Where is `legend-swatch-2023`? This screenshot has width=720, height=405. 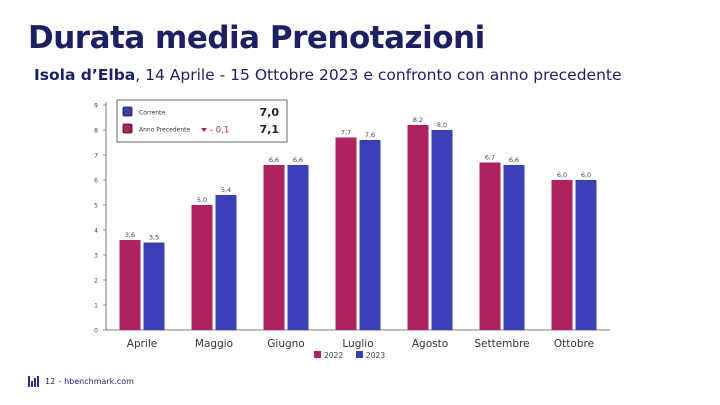
legend-swatch-2023 is located at coordinates (359, 354).